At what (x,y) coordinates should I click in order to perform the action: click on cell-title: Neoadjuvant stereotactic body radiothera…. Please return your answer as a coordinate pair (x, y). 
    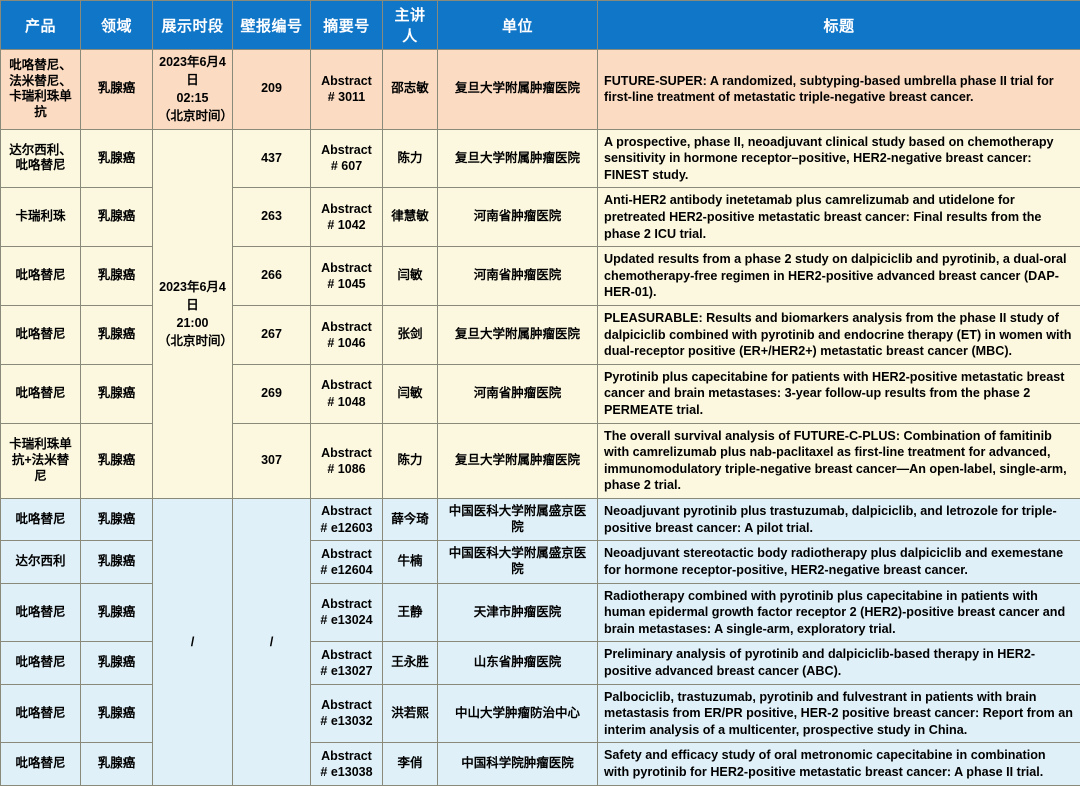
    Looking at the image, I should click on (839, 562).